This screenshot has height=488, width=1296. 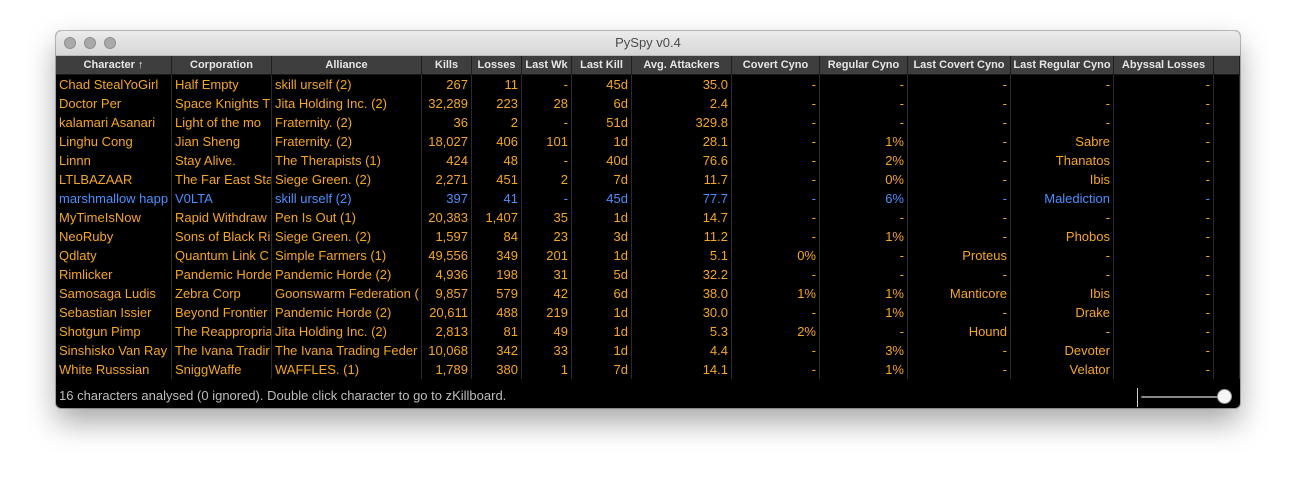 I want to click on column-header-last-regular-cyno: Last Regular Cyno, so click(x=1062, y=65).